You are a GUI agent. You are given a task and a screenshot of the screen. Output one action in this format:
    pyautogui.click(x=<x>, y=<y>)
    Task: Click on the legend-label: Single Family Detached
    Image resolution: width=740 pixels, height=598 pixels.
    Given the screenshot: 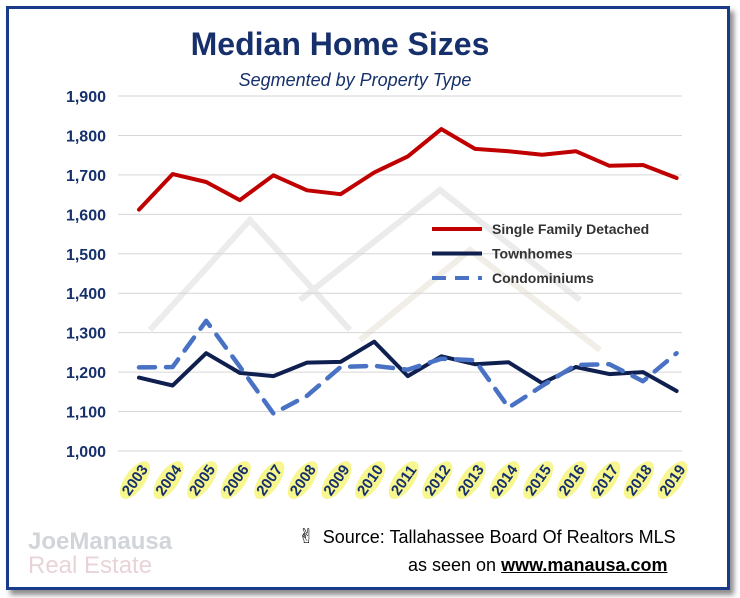 What is the action you would take?
    pyautogui.click(x=570, y=229)
    